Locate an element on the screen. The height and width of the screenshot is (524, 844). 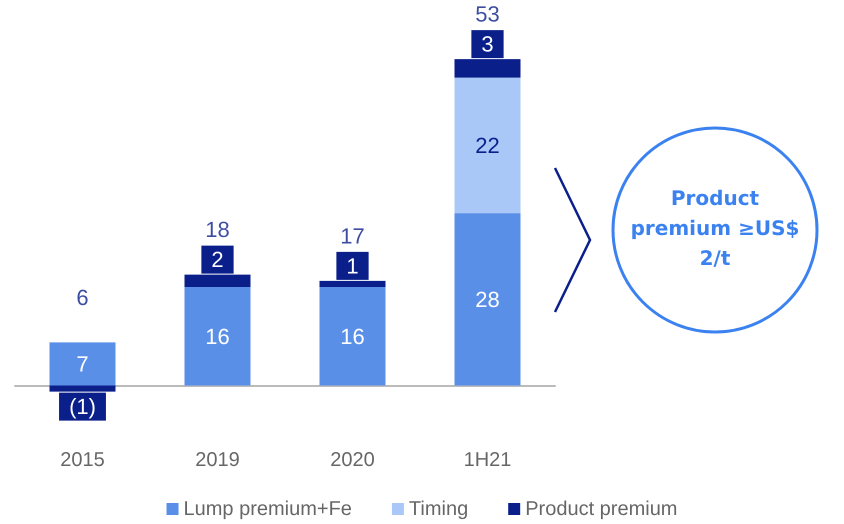
legend-label: Product premium is located at coordinates (601, 509).